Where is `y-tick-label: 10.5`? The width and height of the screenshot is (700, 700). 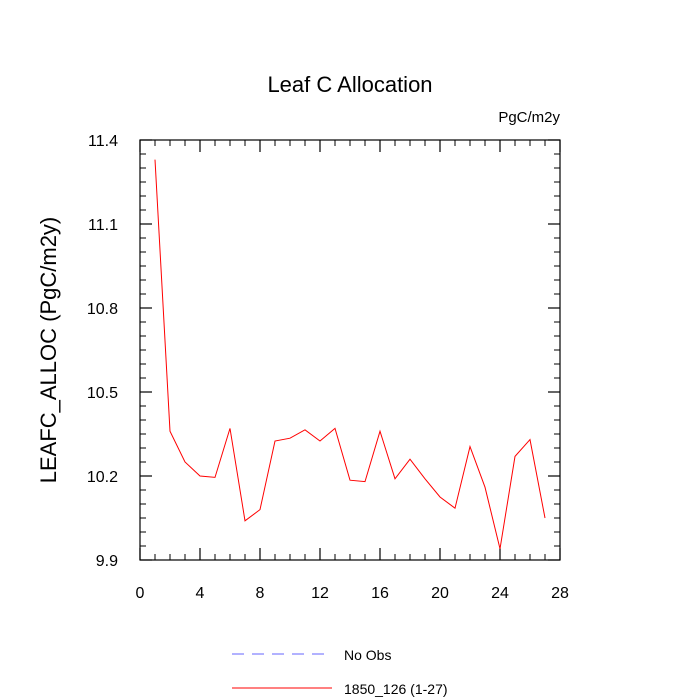
y-tick-label: 10.5 is located at coordinates (102, 393).